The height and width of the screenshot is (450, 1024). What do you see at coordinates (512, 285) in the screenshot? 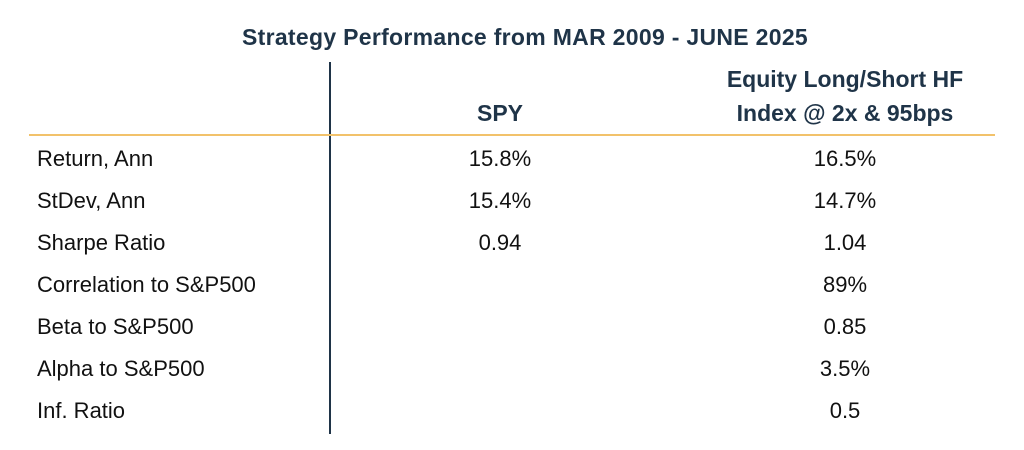
I see `table-row: Correlation to S&P500 89%` at bounding box center [512, 285].